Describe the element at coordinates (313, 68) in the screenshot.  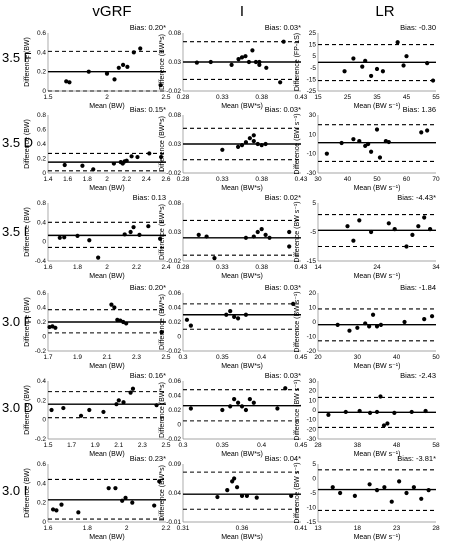
I see `y-tick-label: -5` at that location.